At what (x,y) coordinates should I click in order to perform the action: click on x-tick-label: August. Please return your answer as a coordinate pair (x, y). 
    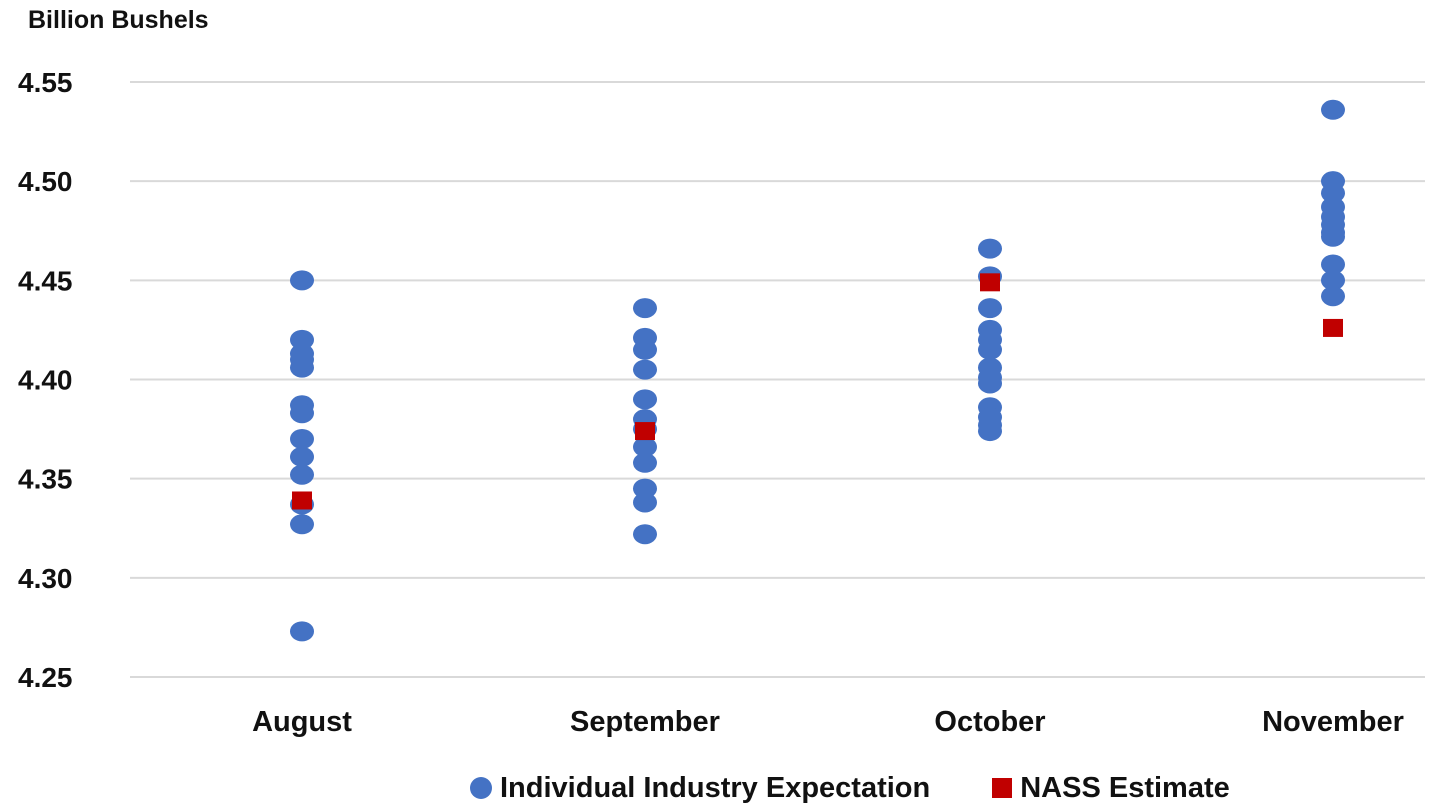
    Looking at the image, I should click on (302, 722).